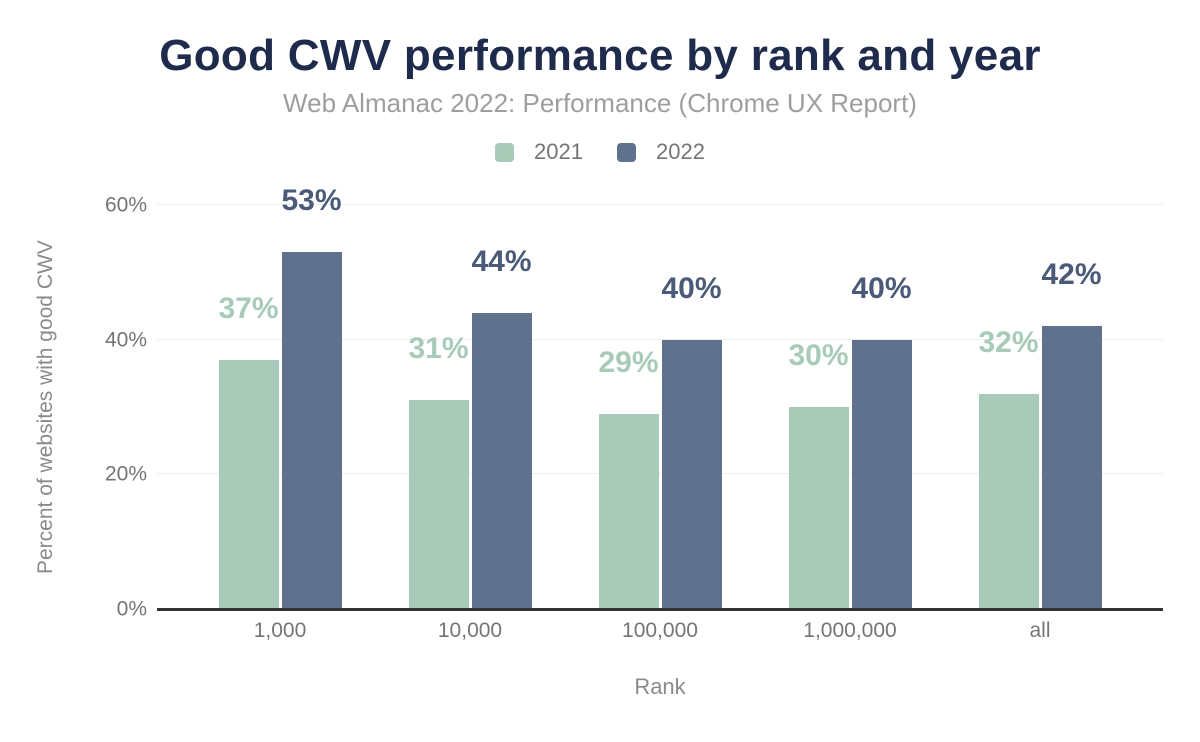 This screenshot has width=1200, height=742. What do you see at coordinates (1071, 275) in the screenshot?
I see `bar-value-label: 42%` at bounding box center [1071, 275].